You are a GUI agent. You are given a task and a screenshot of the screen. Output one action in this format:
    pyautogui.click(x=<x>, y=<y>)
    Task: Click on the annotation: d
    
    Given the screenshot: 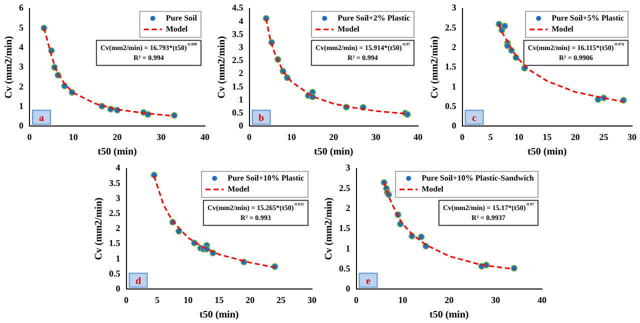 What is the action you would take?
    pyautogui.click(x=138, y=281)
    